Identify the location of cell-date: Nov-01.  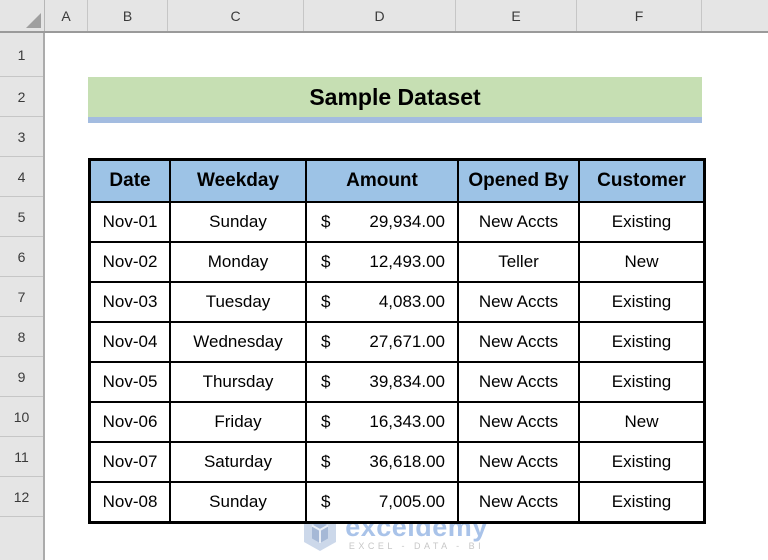
(129, 222).